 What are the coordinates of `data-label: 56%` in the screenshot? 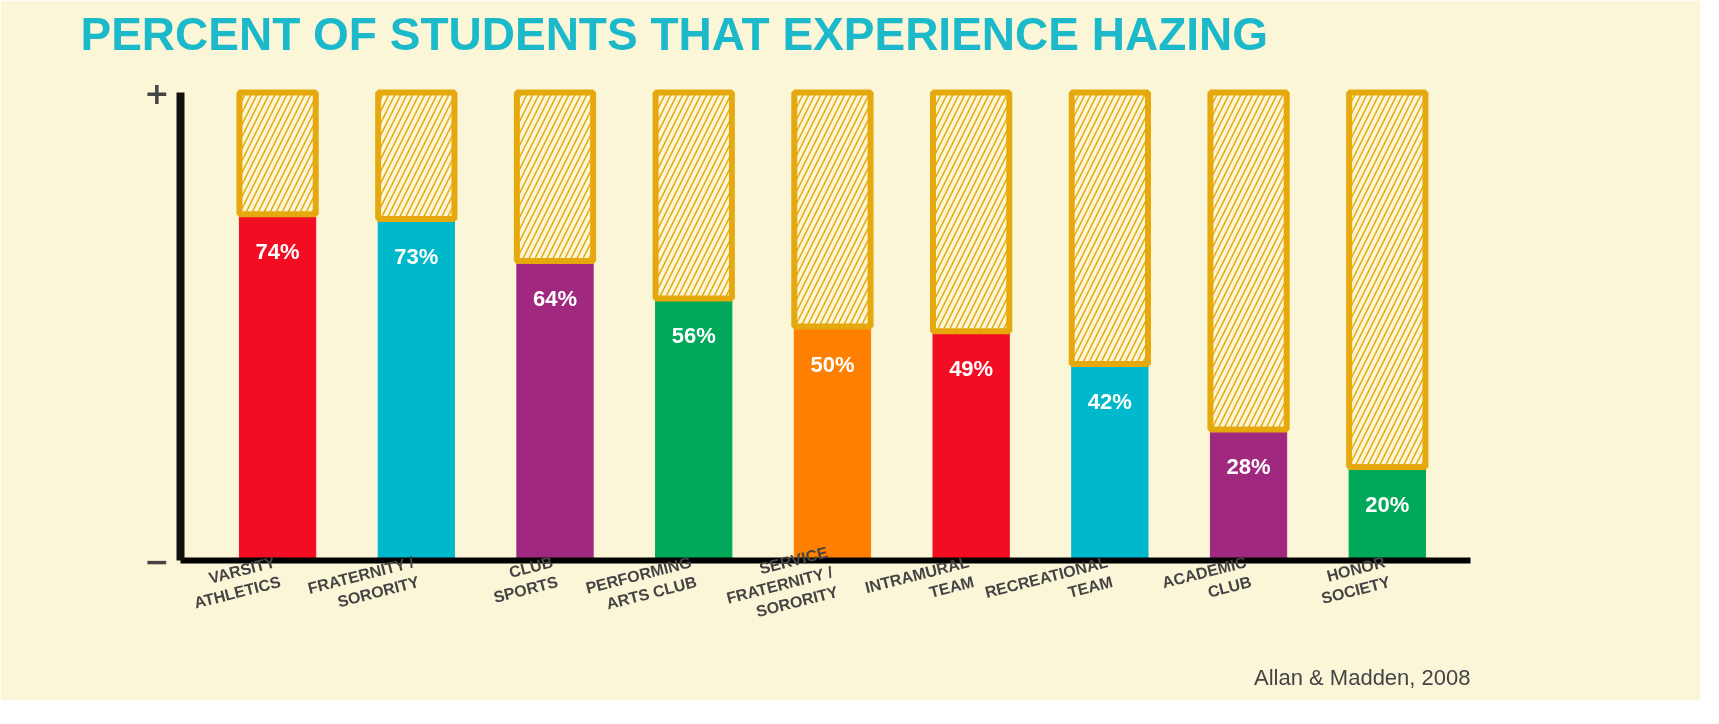 It's located at (693, 336).